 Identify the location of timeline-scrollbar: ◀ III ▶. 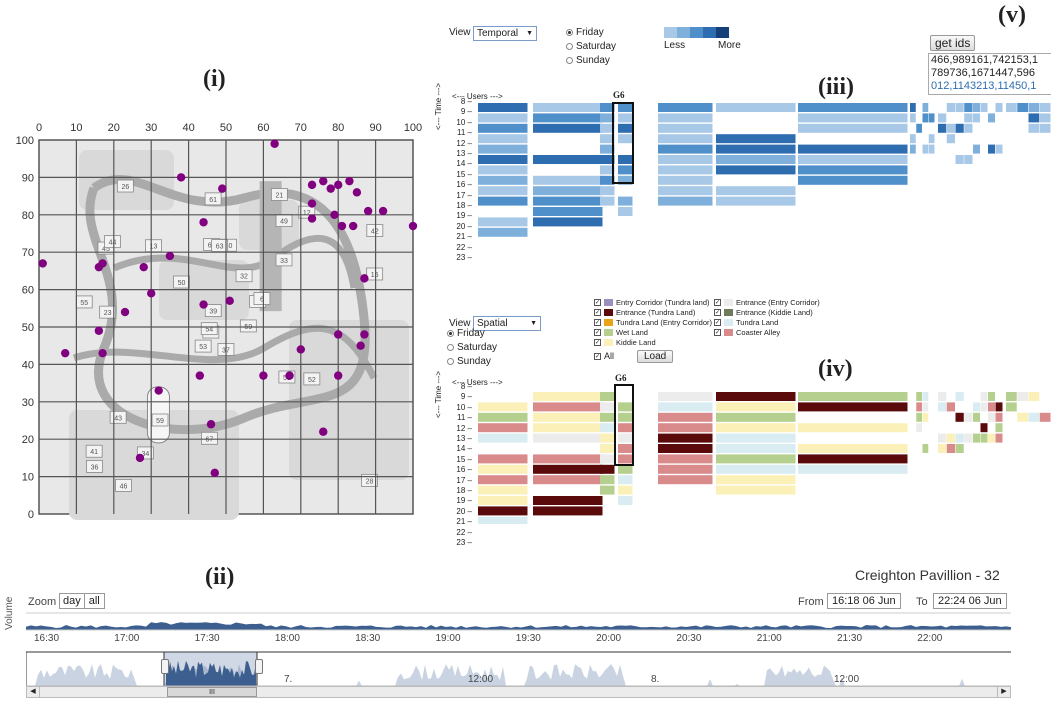
(518, 692).